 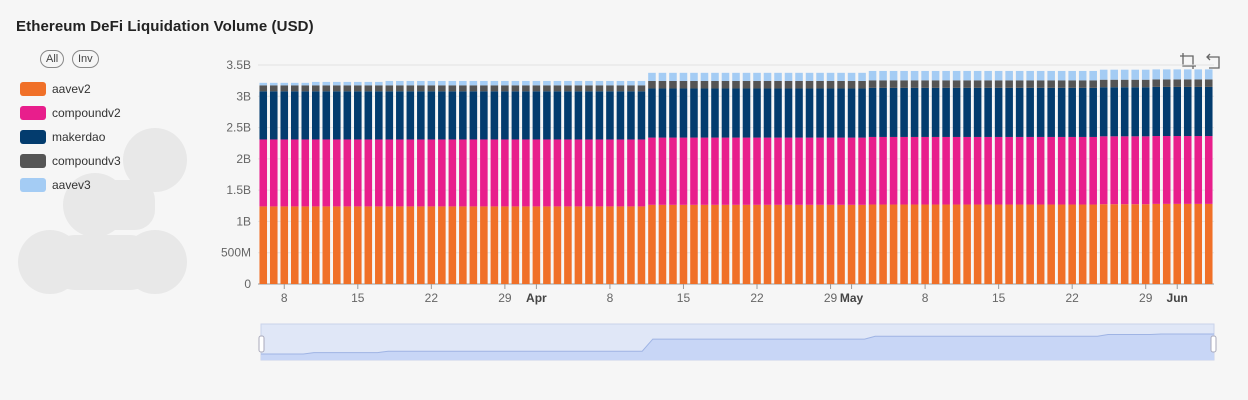 I want to click on zoom-handle-left, so click(x=261, y=344).